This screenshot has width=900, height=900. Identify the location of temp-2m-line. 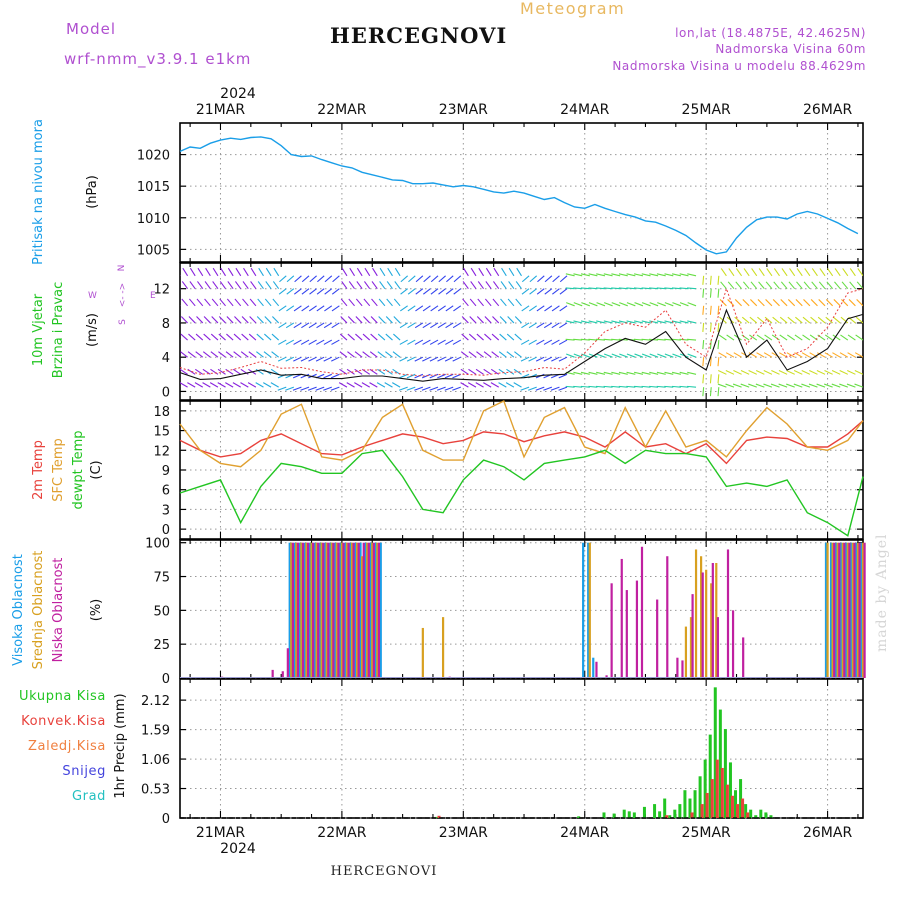
(521, 442).